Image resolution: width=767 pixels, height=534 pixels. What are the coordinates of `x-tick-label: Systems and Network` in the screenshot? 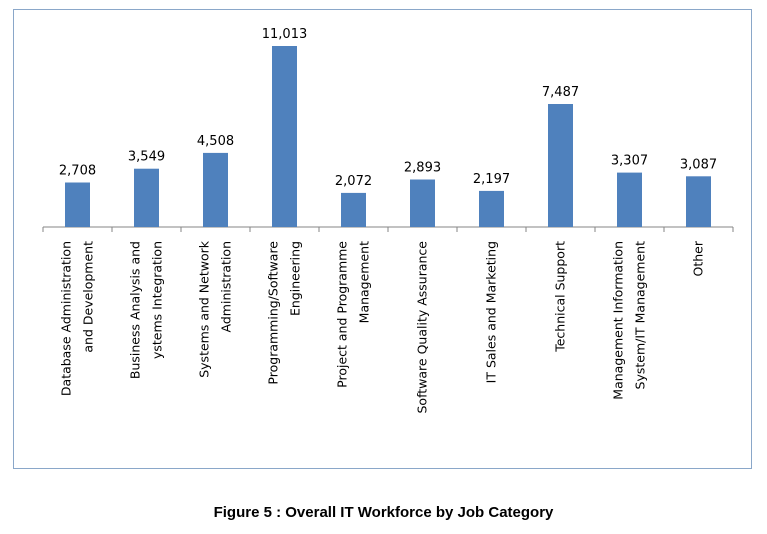 It's located at (204, 309).